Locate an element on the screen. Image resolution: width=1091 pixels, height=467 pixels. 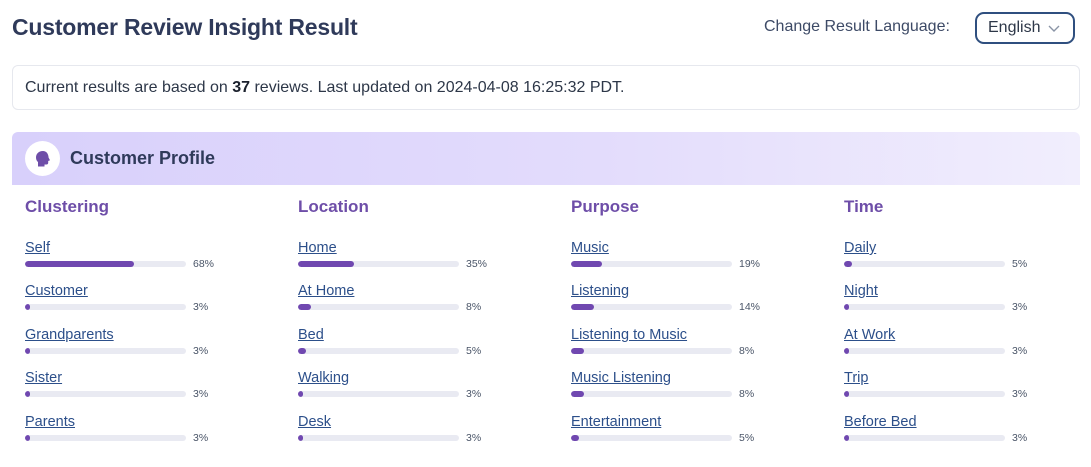
item-link: Music Listening is located at coordinates (621, 378).